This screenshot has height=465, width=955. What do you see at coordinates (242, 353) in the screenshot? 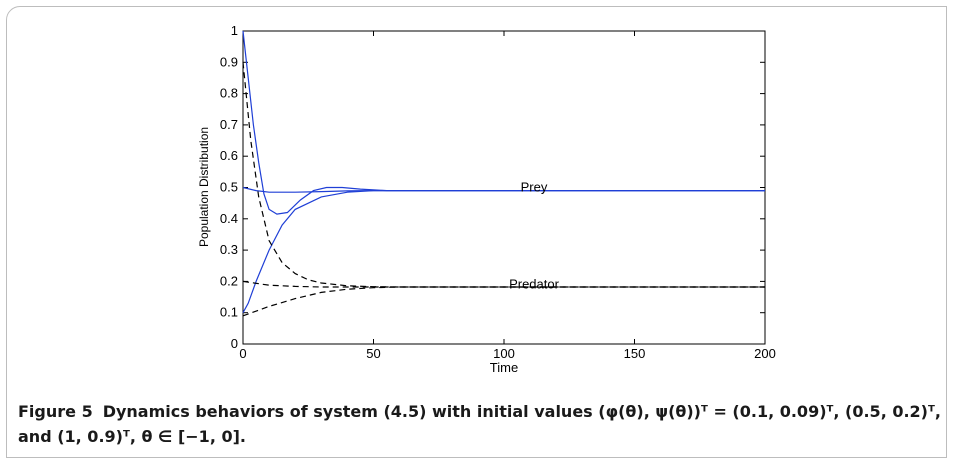
I see `x-tick-label: 0` at bounding box center [242, 353].